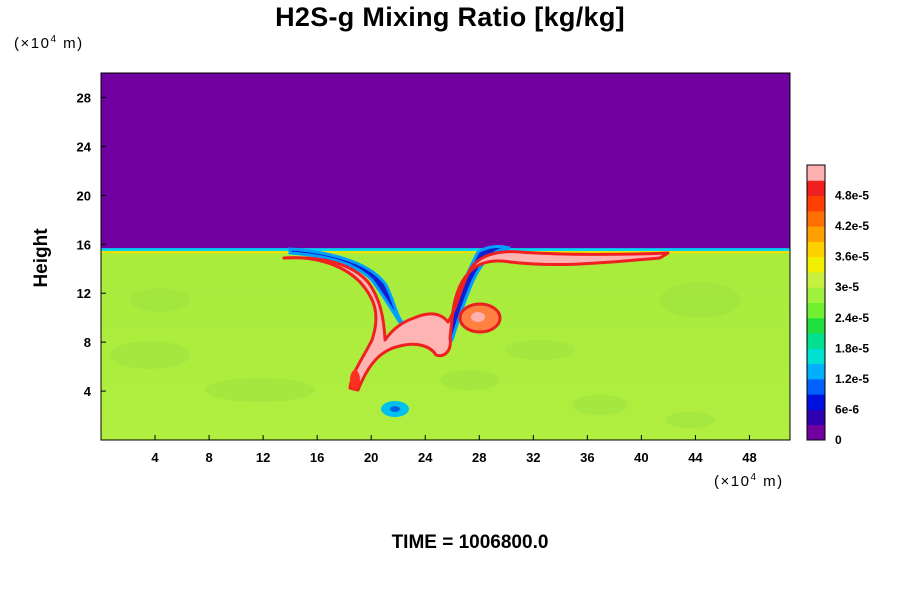 This screenshot has width=900, height=600. What do you see at coordinates (425, 457) in the screenshot?
I see `x-tick-label: 24` at bounding box center [425, 457].